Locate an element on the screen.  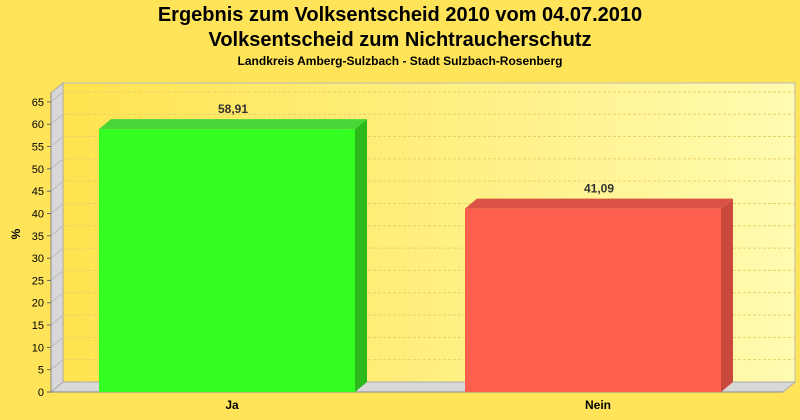
bar-value-label: 41,09 is located at coordinates (599, 189).